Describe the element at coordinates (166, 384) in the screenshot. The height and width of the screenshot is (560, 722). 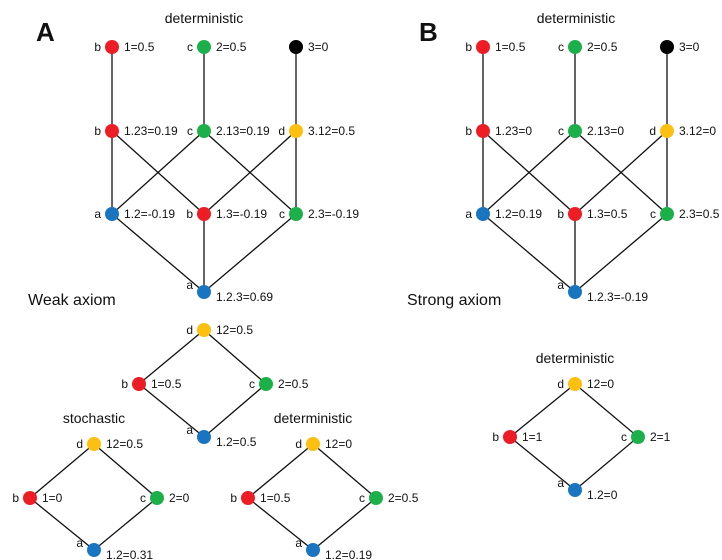
I see `diamond-0-node-label: 1=0.5` at that location.